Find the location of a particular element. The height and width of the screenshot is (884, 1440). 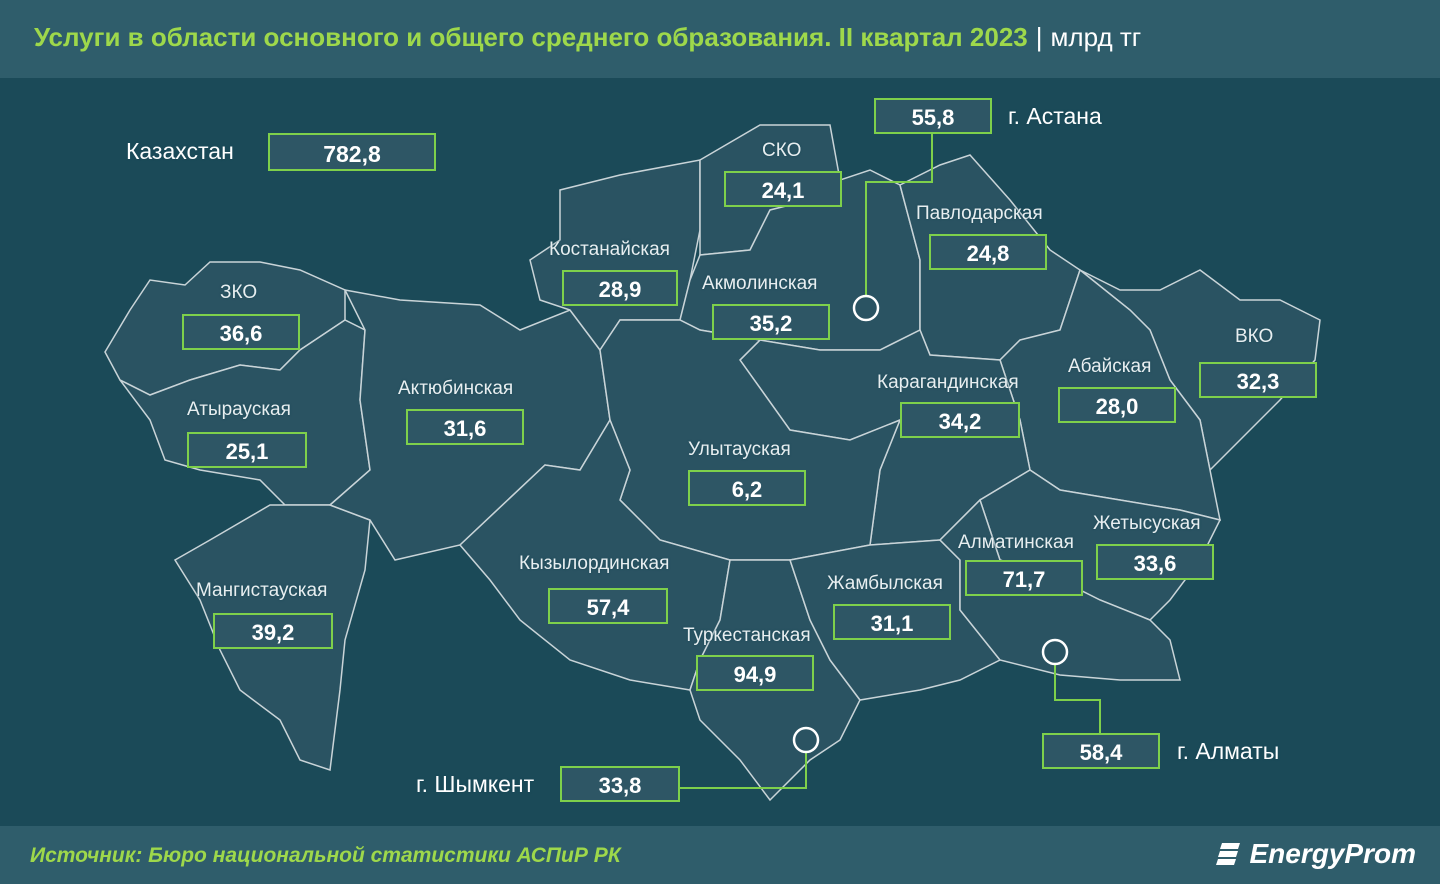

total-value: 782,8 is located at coordinates (352, 152).